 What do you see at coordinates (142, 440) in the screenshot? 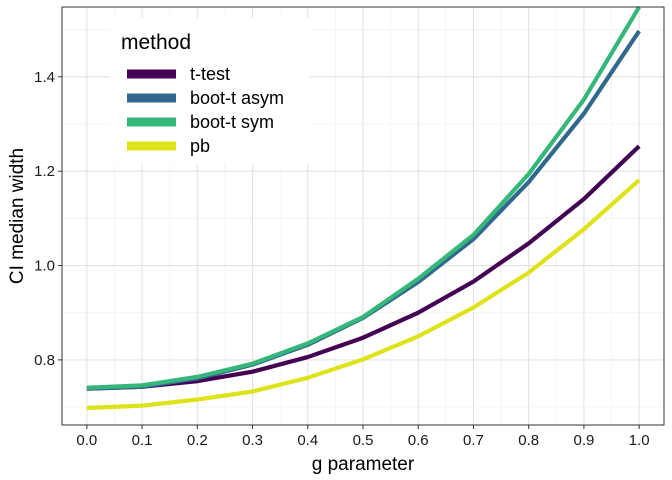
I see `x-tick-label: 0.1` at bounding box center [142, 440].